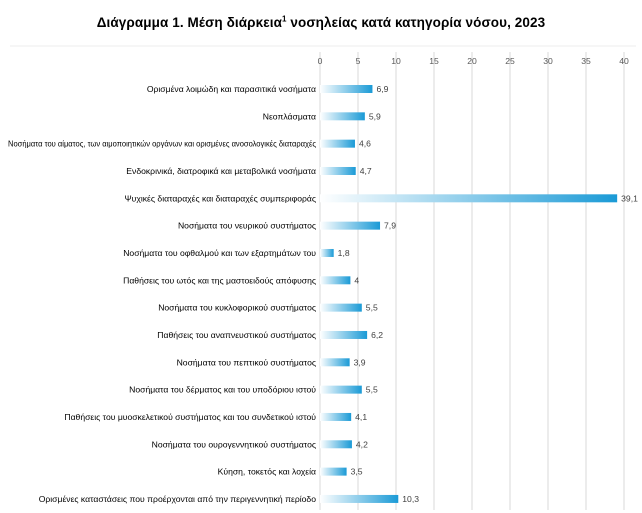  Describe the element at coordinates (624, 61) in the screenshot. I see `tick-label-40: 40` at that location.